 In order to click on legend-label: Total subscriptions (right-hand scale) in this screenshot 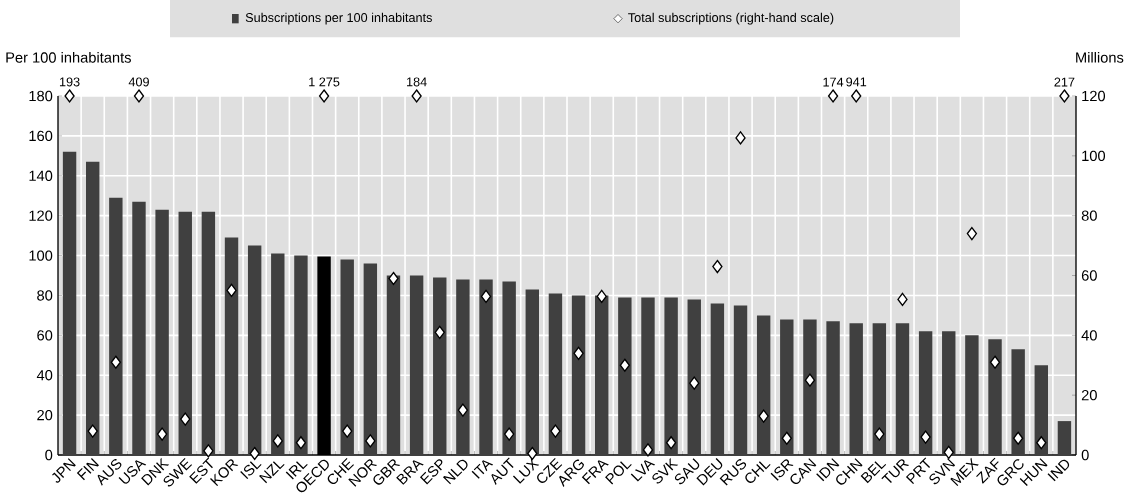, I will do `click(731, 18)`.